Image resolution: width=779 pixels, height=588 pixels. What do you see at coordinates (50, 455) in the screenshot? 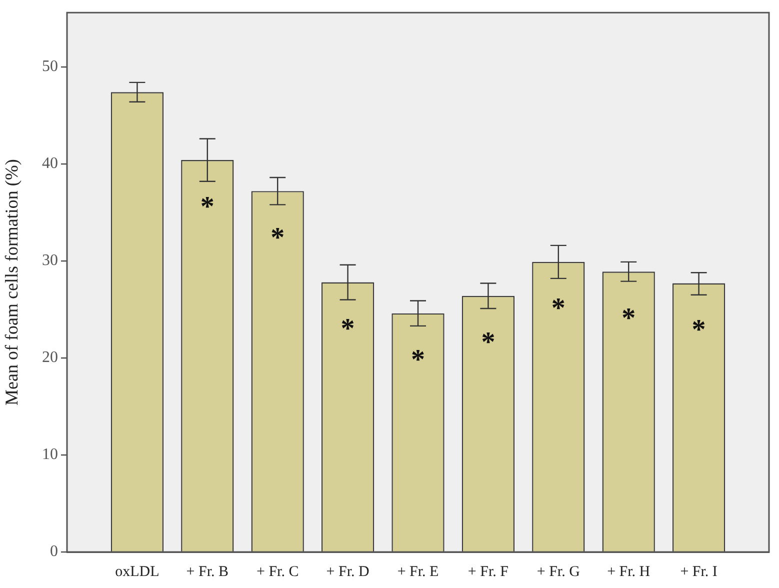
I see `y-tick-label: 10` at bounding box center [50, 455].